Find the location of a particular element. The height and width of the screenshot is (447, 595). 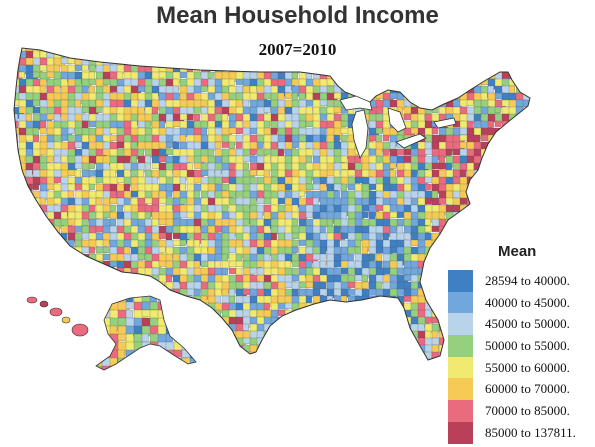

alaska-outline is located at coordinates (146, 333).